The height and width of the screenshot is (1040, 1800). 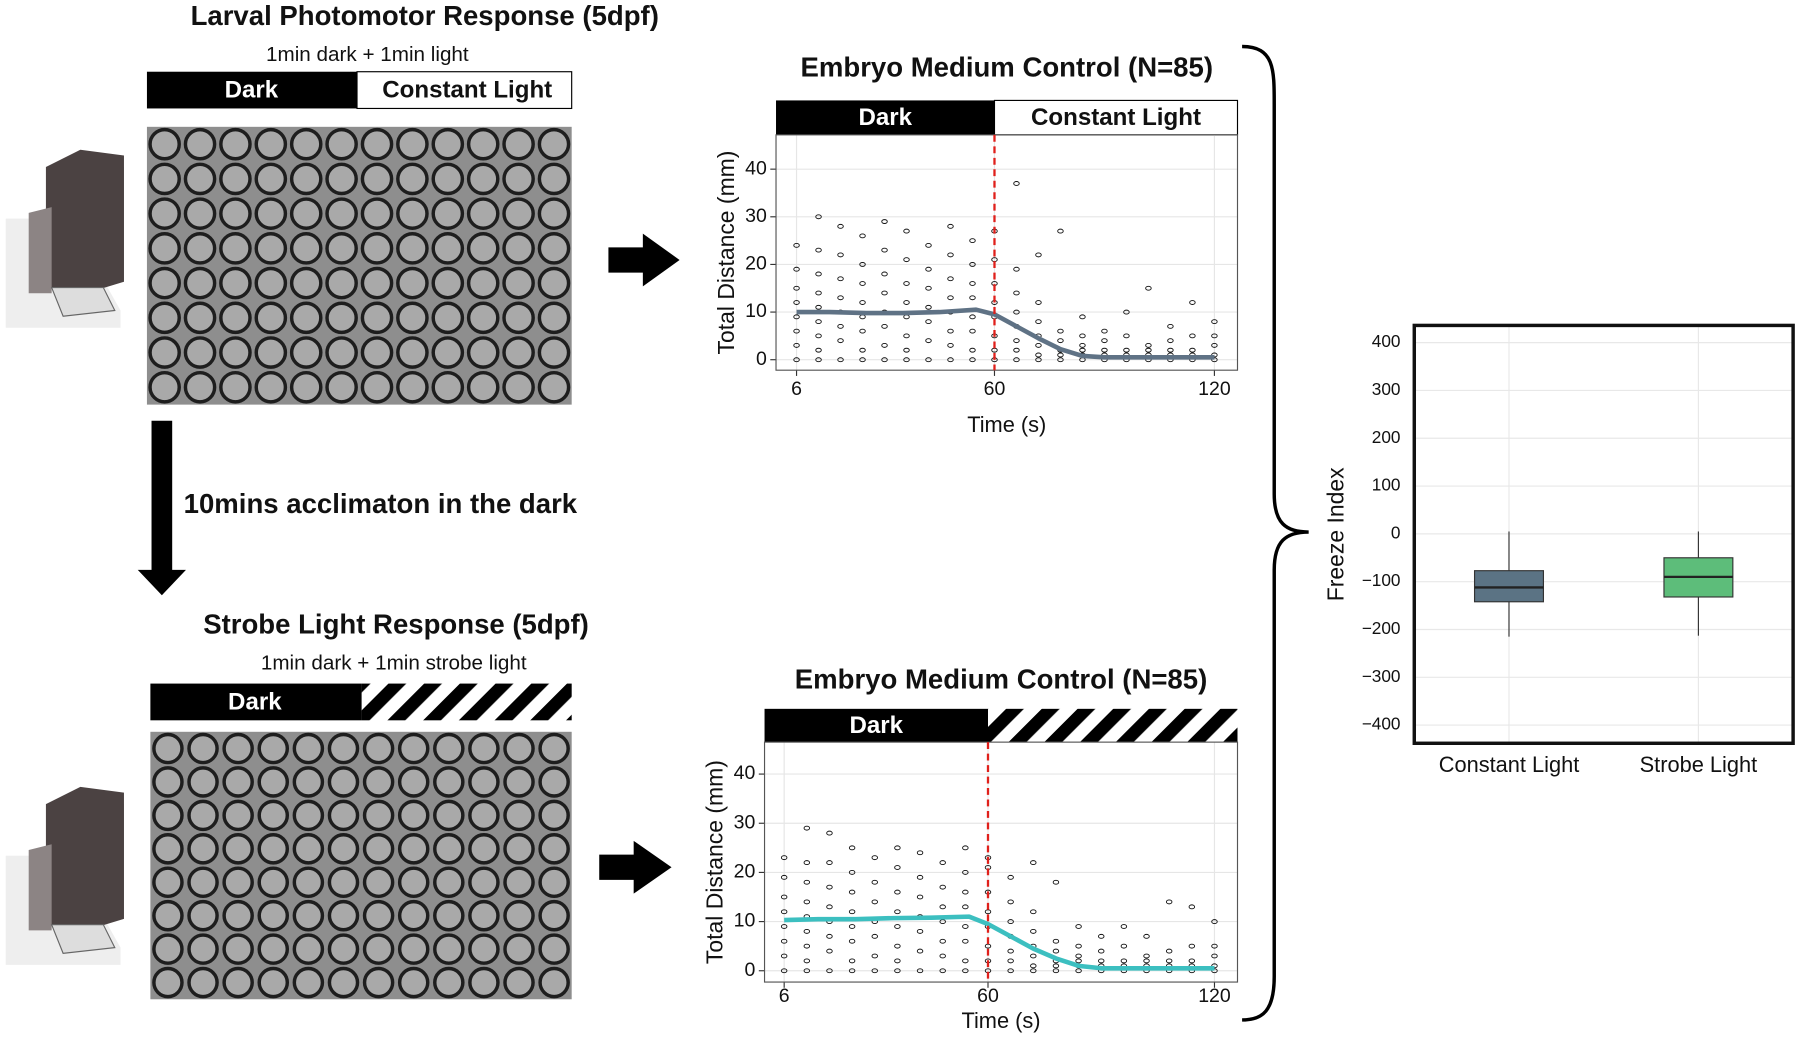 What do you see at coordinates (466, 702) in the screenshot?
I see `strobe-phase` at bounding box center [466, 702].